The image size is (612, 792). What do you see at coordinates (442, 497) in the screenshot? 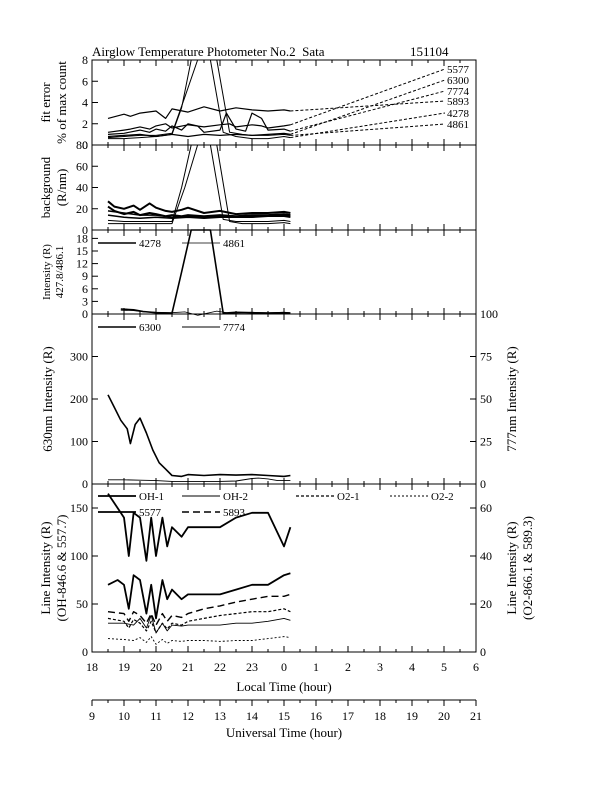
I see `panel-5-legend-label: O2-2` at bounding box center [442, 497].